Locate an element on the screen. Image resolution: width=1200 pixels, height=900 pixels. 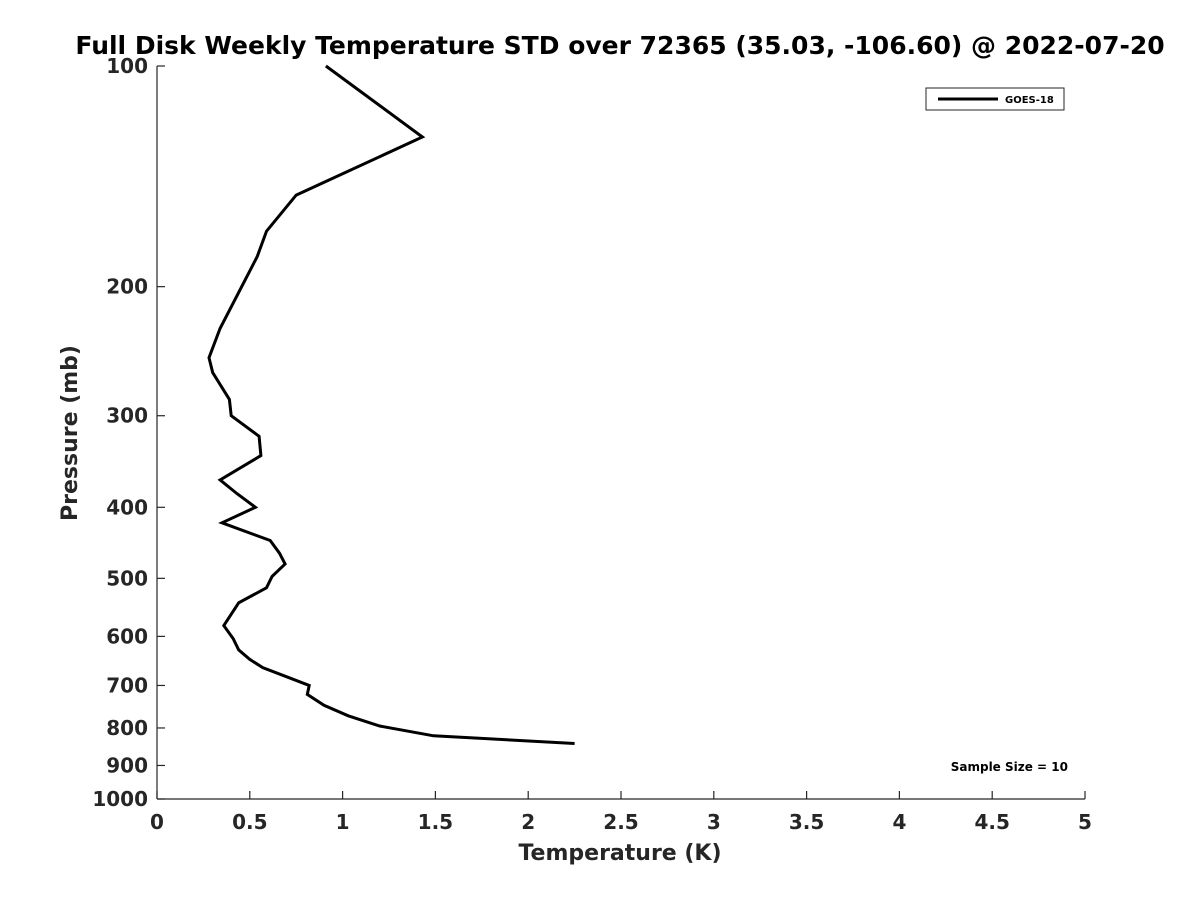
x-tick-label: 2.5 is located at coordinates (620, 822).